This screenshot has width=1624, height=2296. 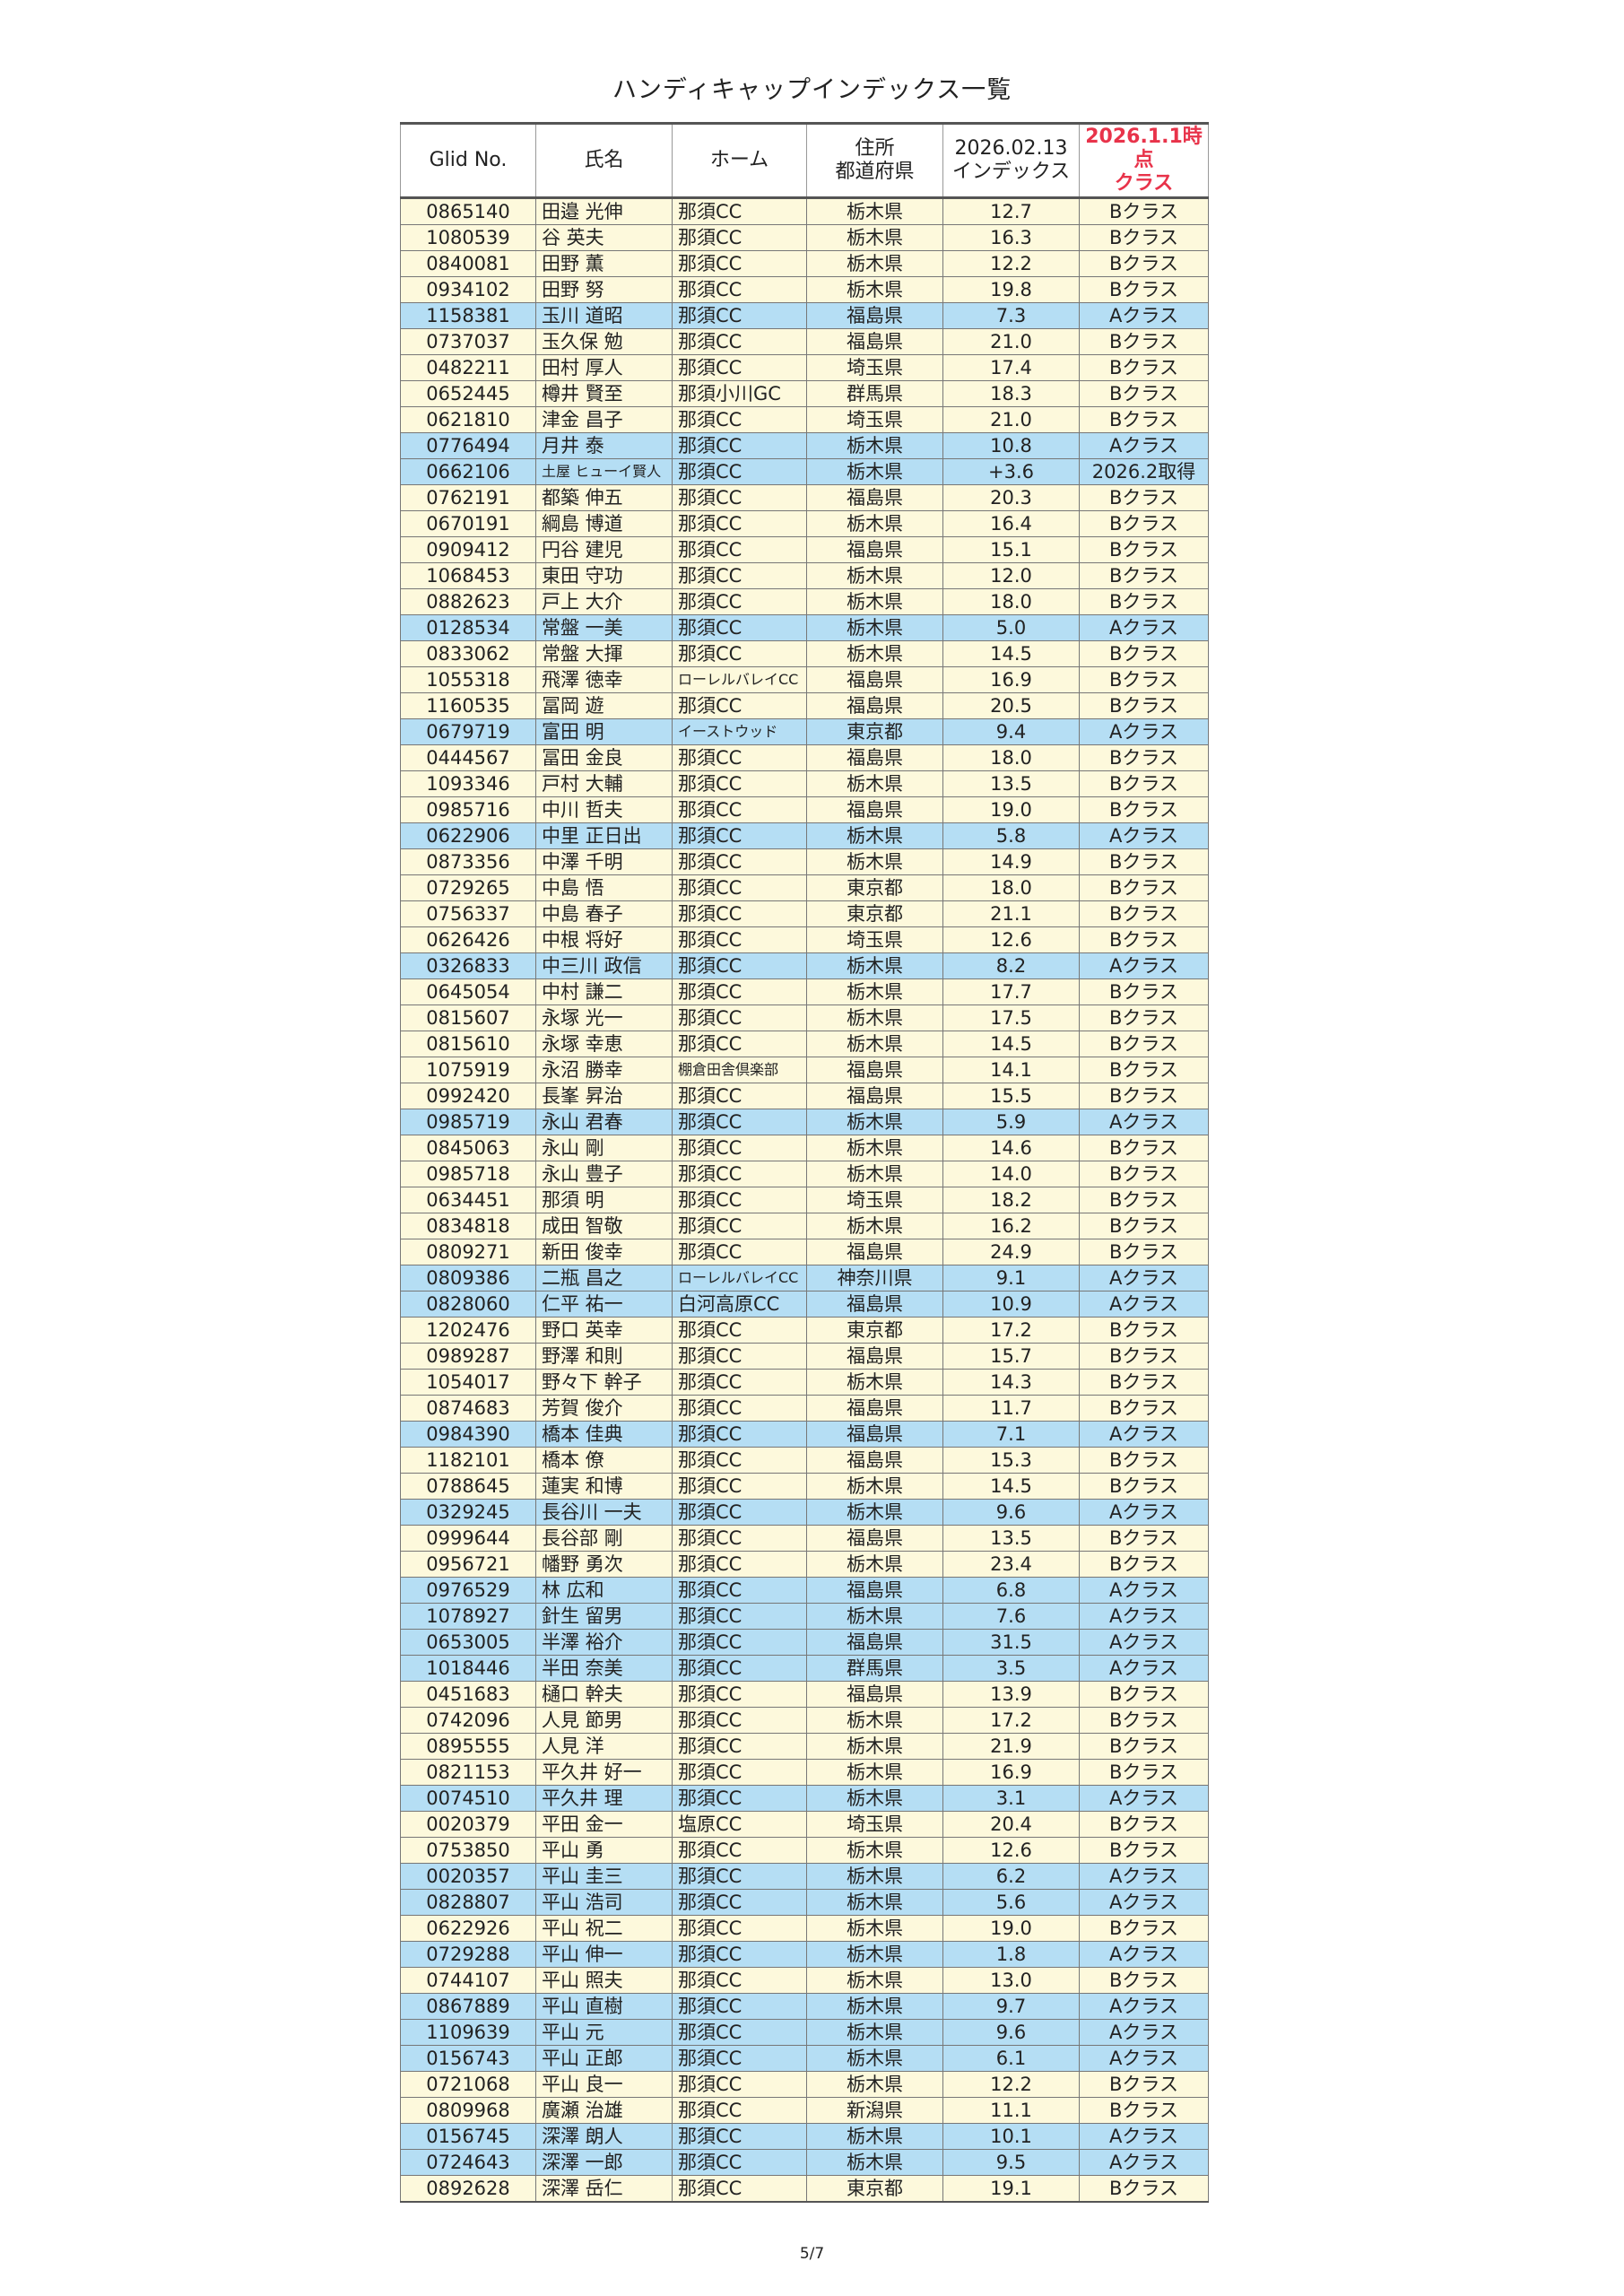 What do you see at coordinates (804, 1226) in the screenshot?
I see `table-row: 0834818 成田 智敬 那須CC 栃木県 16.2 Bクラス` at bounding box center [804, 1226].